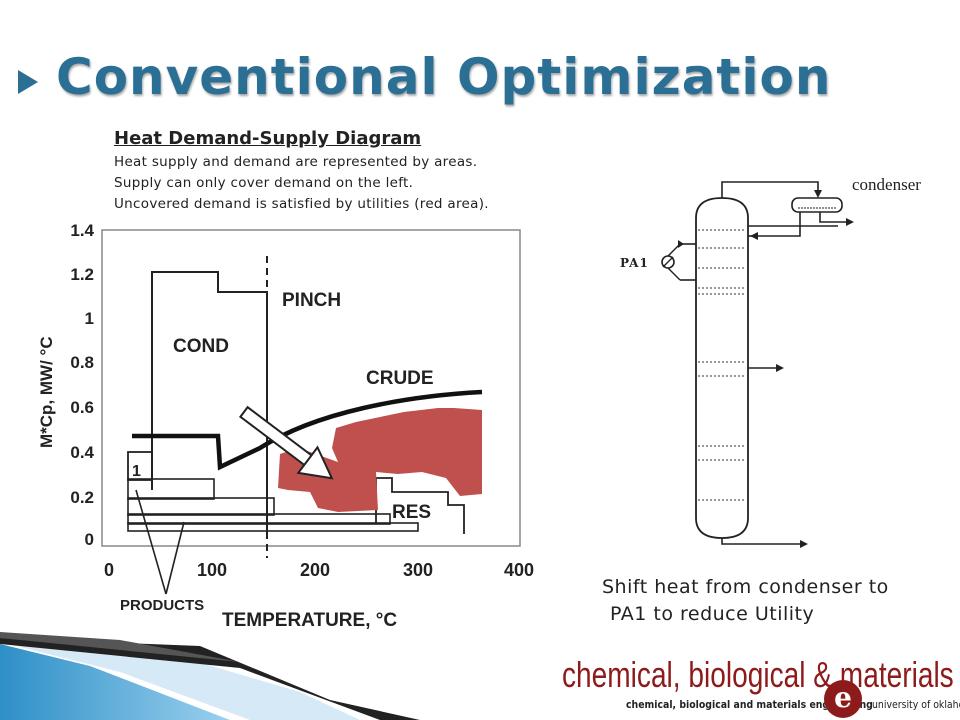 Image resolution: width=960 pixels, height=720 pixels. I want to click on shift-arrow-icon, so click(286, 442).